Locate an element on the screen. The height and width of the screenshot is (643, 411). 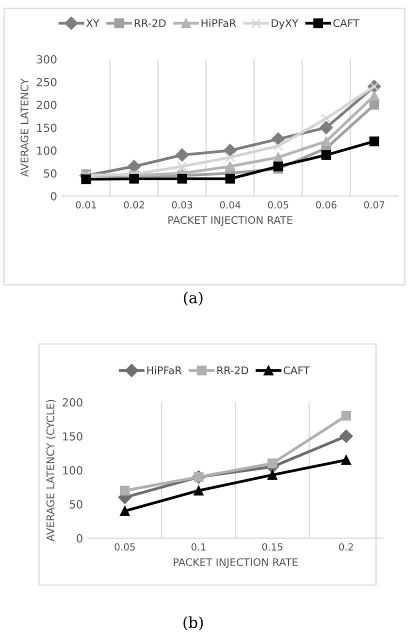
legend-label: DyXY is located at coordinates (285, 24).